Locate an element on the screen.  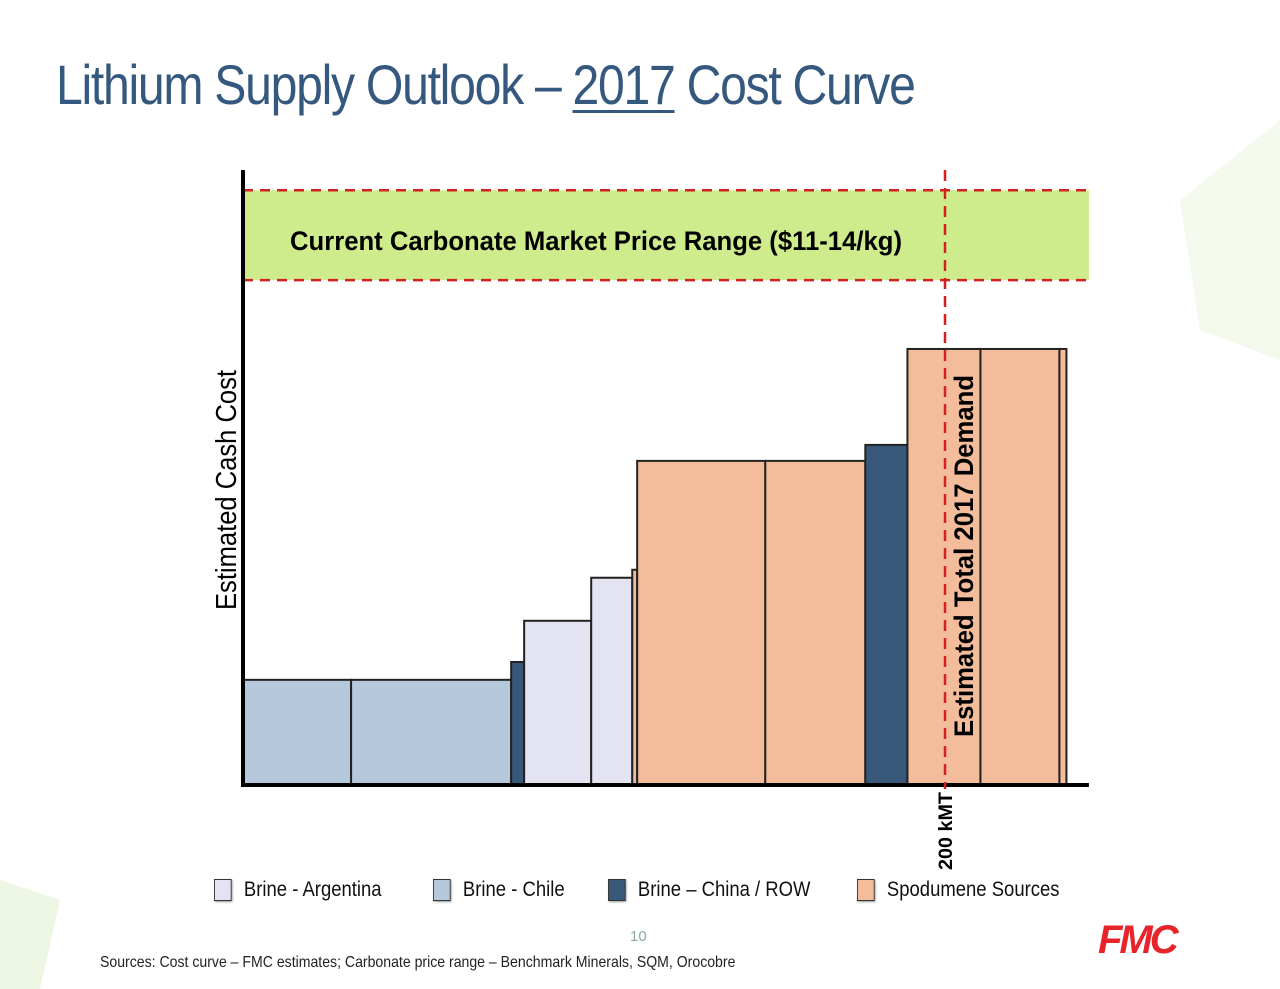
legend-label: Brine - Chile is located at coordinates (513, 889).